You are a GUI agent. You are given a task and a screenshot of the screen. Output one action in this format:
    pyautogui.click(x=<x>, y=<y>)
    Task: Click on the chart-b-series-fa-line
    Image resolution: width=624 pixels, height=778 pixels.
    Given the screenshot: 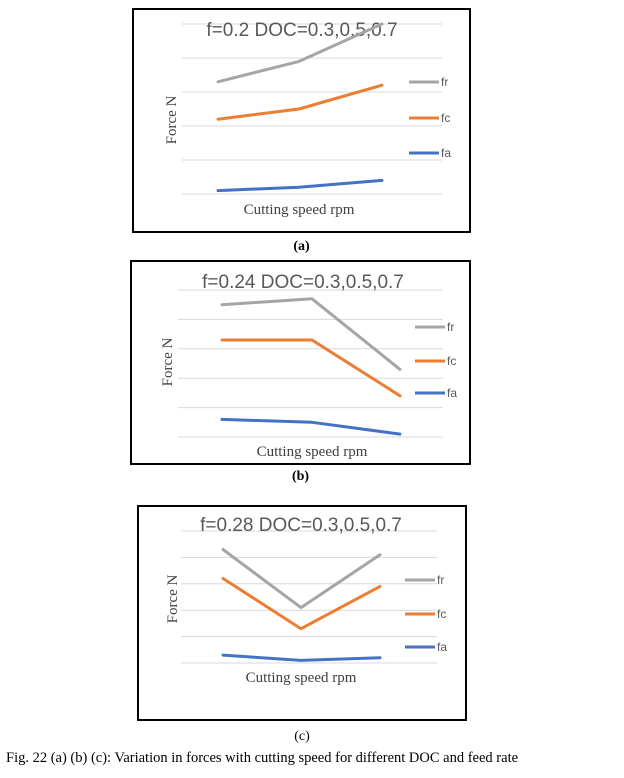 What is the action you would take?
    pyautogui.click(x=311, y=426)
    